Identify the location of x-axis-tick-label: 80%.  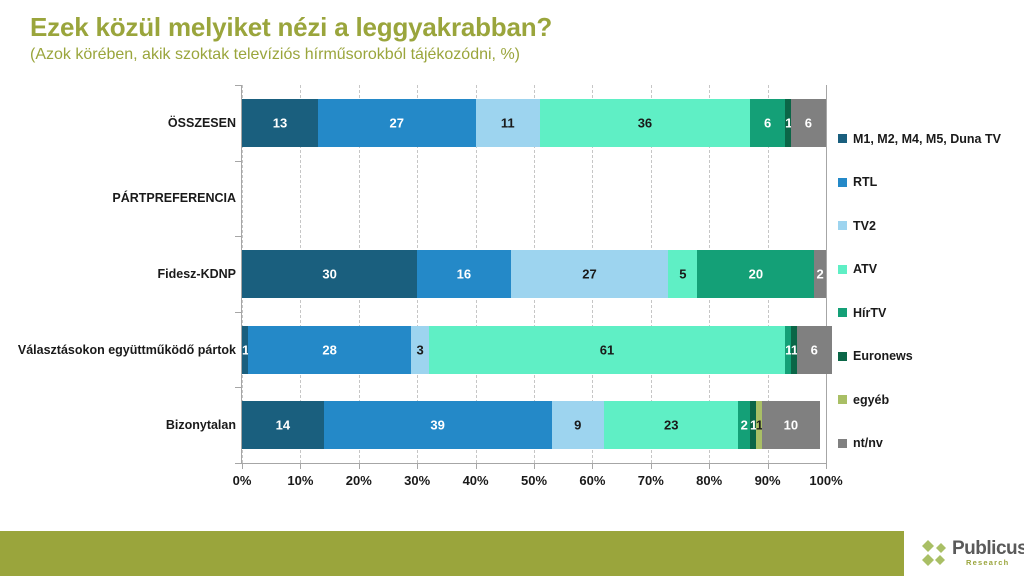
(709, 480).